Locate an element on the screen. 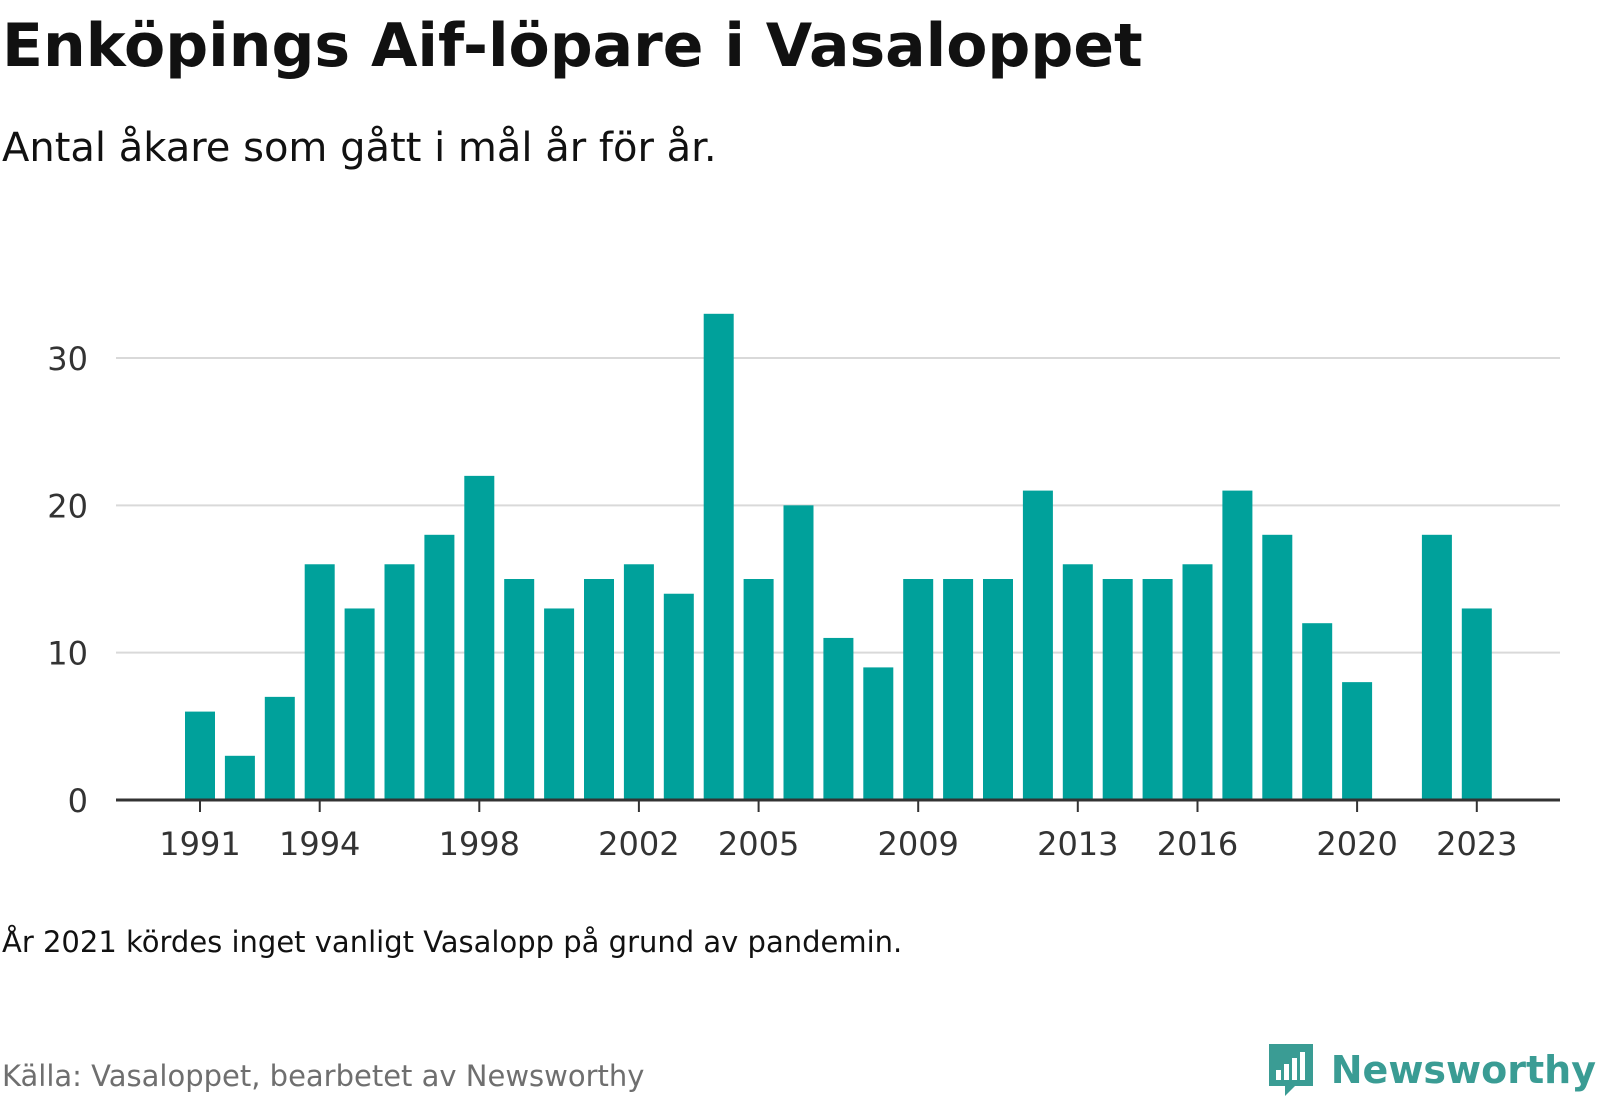 The width and height of the screenshot is (1600, 1102). bar-2013 is located at coordinates (1077, 682).